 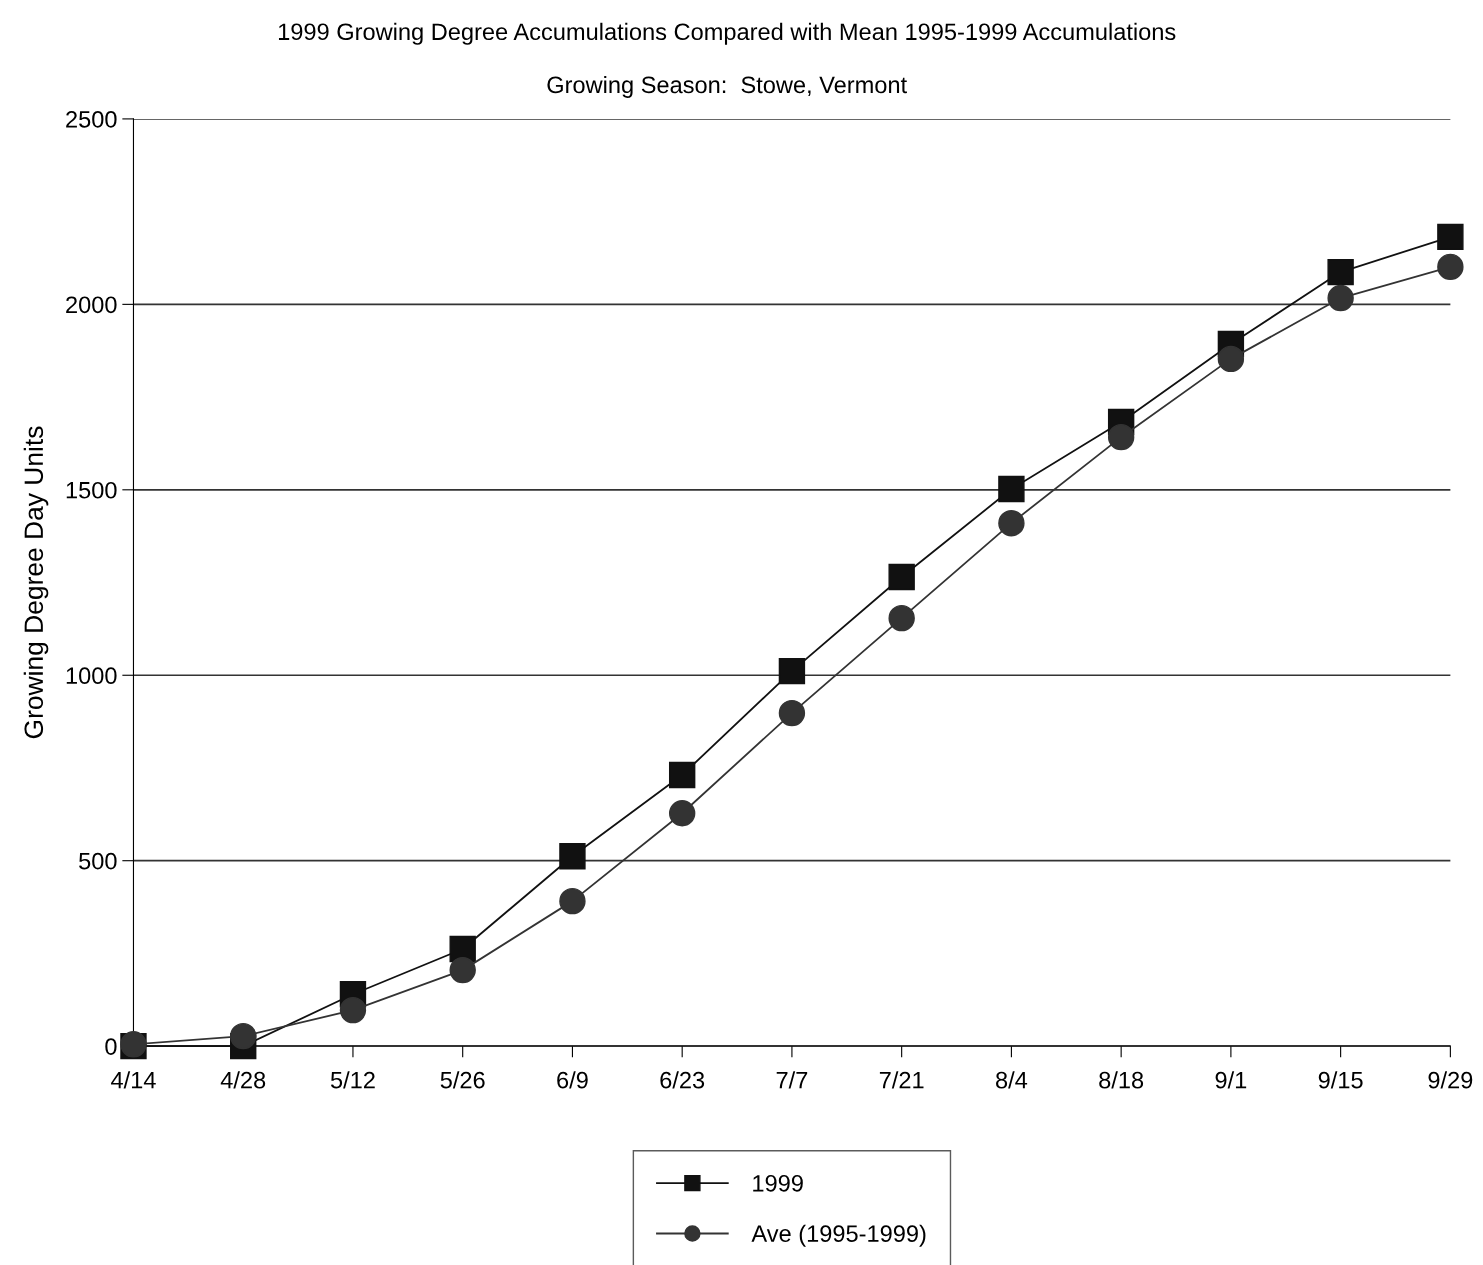 What do you see at coordinates (91, 305) in the screenshot?
I see `y-tick-label: 2000` at bounding box center [91, 305].